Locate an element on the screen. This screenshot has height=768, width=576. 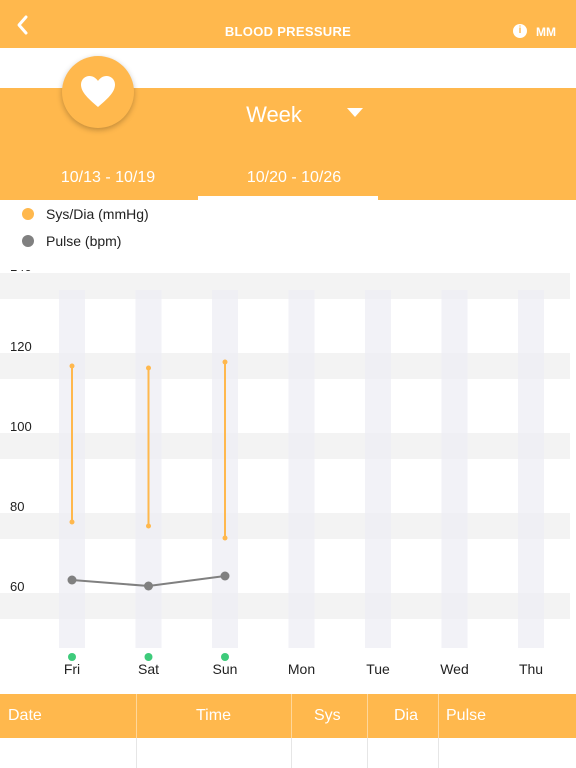
tab-selected-indicator is located at coordinates (288, 198).